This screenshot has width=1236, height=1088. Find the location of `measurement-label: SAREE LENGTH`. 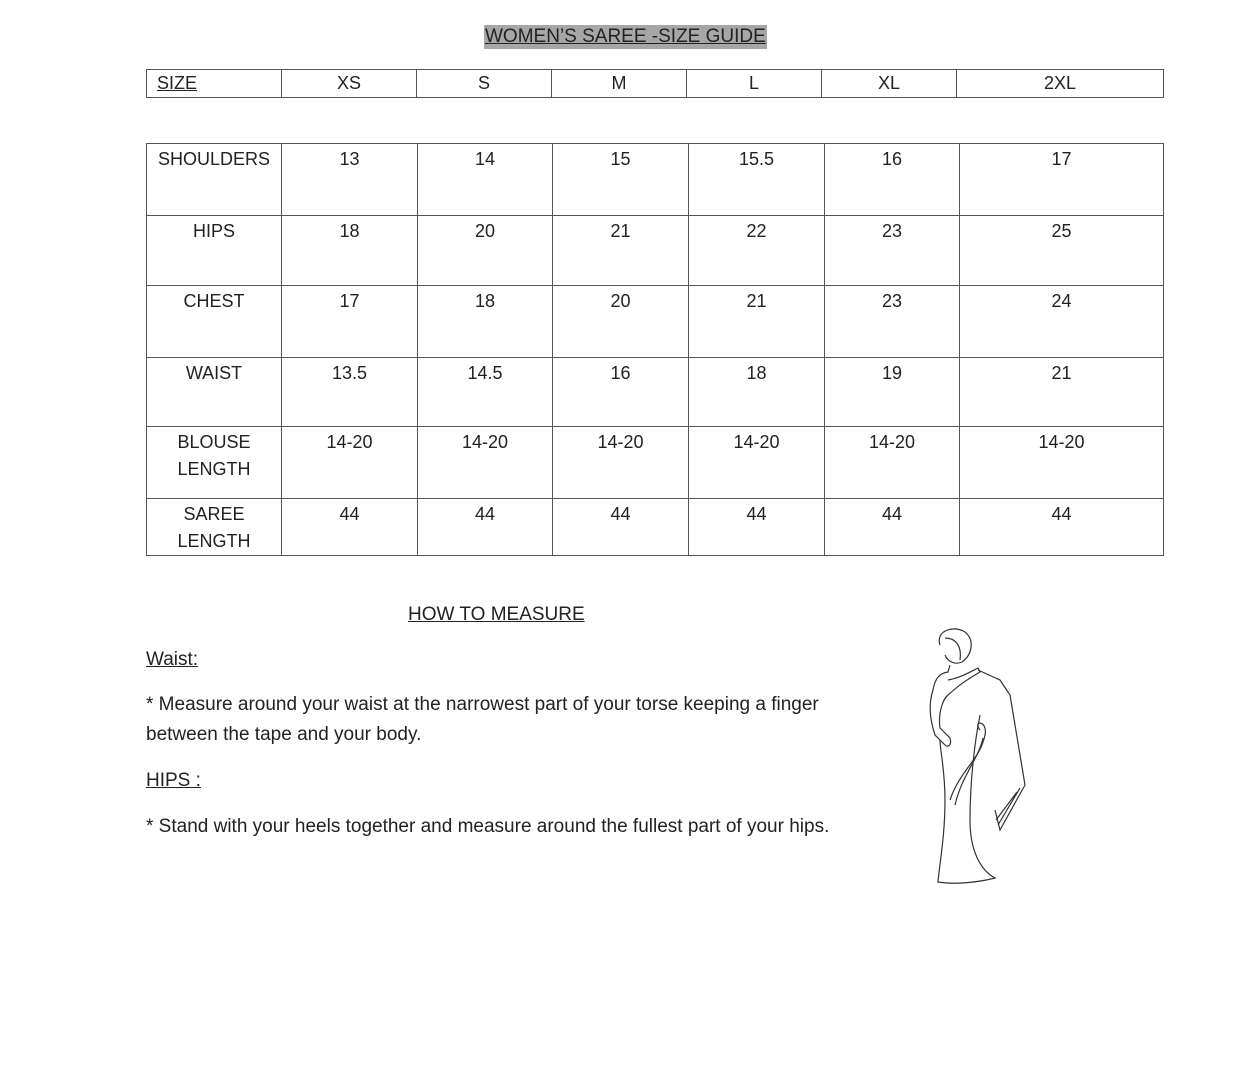

measurement-label: SAREE LENGTH is located at coordinates (214, 527).